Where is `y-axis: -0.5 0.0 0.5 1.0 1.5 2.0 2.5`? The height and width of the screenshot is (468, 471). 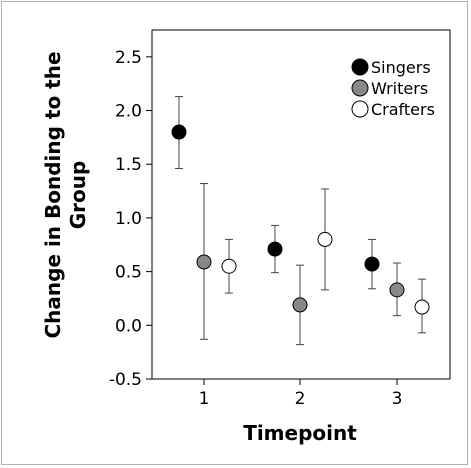
y-axis: -0.5 0.0 0.5 1.0 1.5 2.0 2.5 is located at coordinates (130, 219).